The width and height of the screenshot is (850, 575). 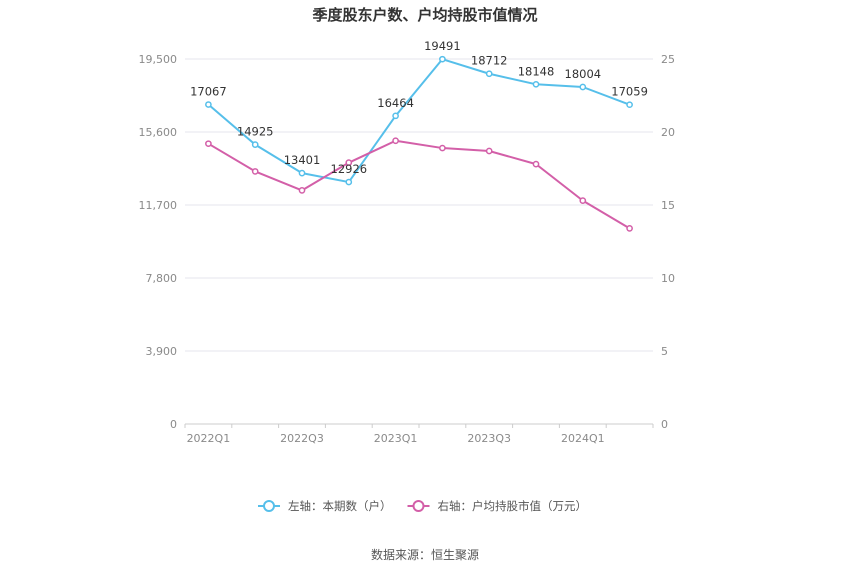 What do you see at coordinates (668, 205) in the screenshot?
I see `right-tick-label: 15` at bounding box center [668, 205].